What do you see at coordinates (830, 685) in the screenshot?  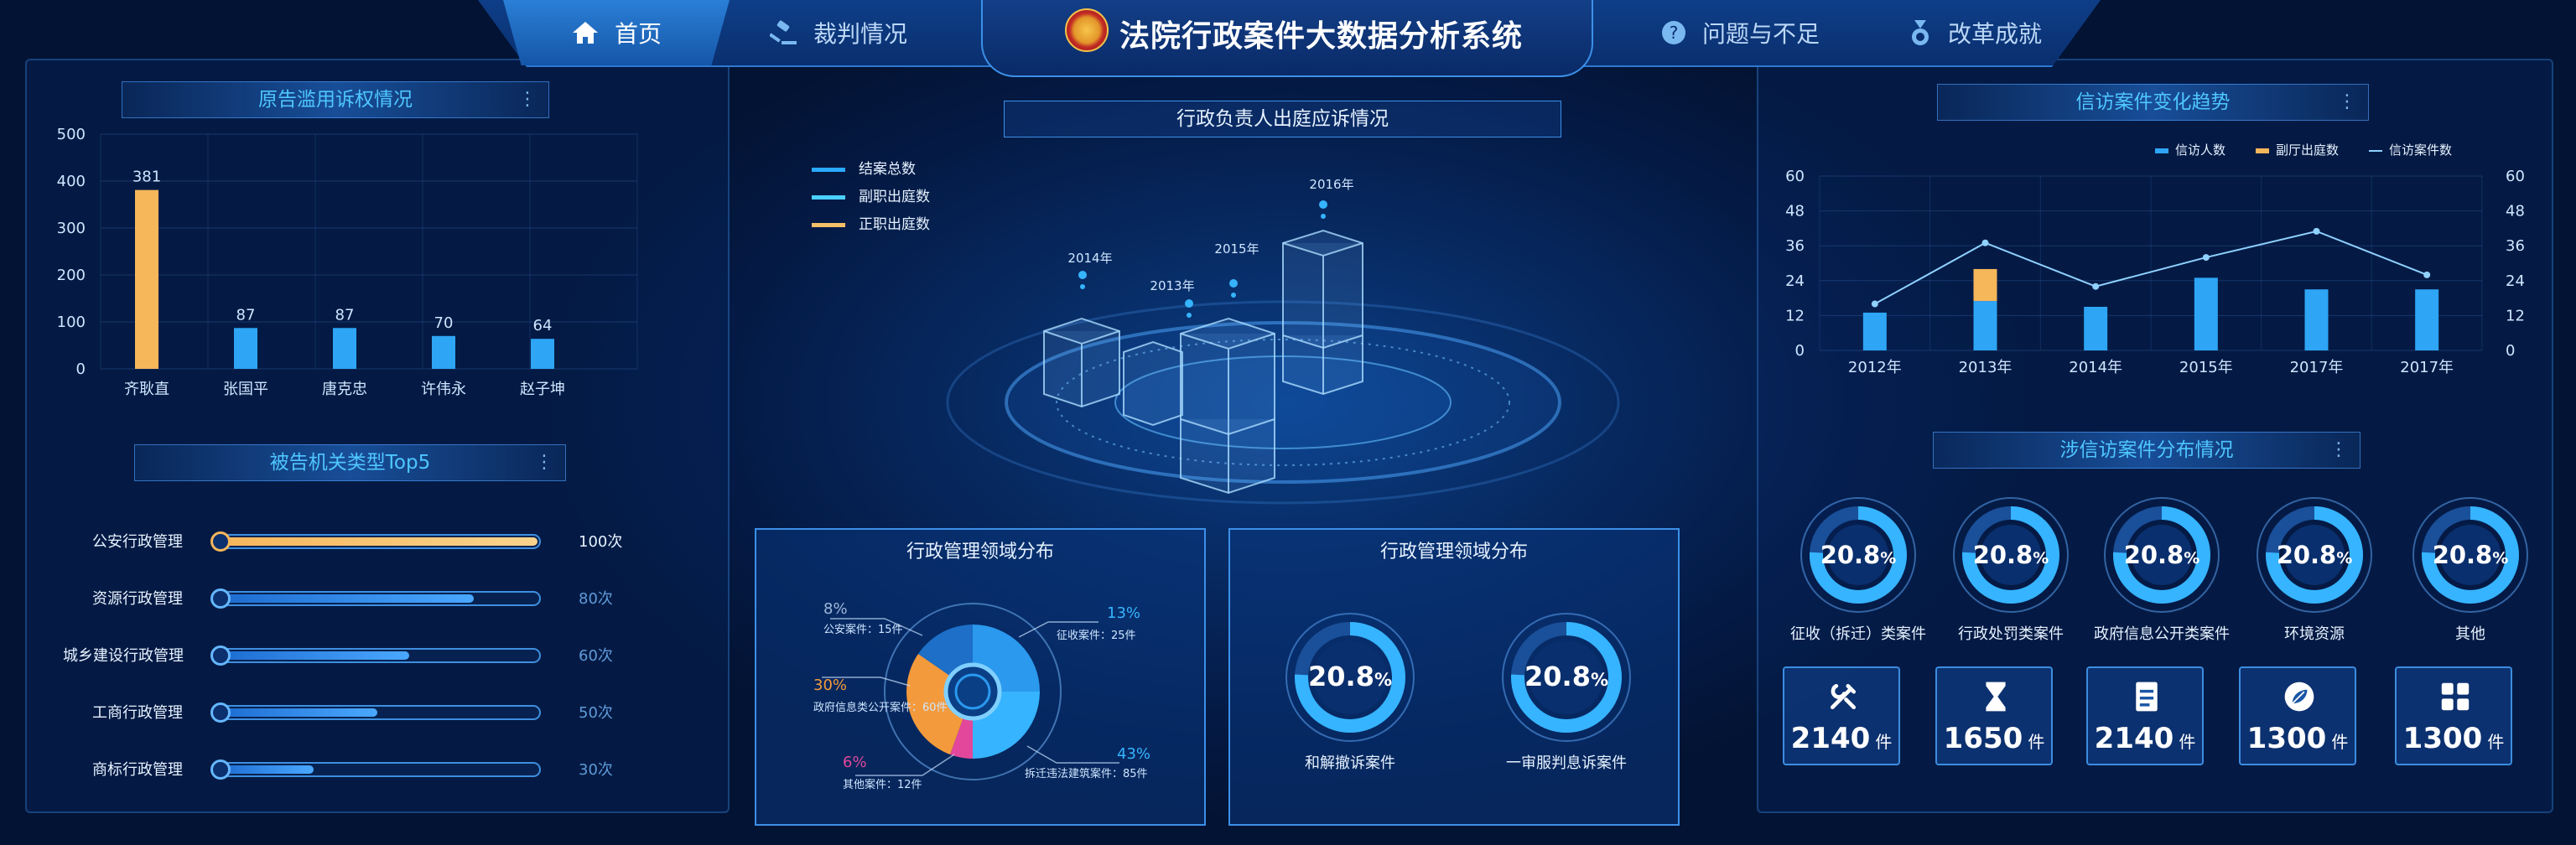 I see `slice-pct: 30%` at bounding box center [830, 685].